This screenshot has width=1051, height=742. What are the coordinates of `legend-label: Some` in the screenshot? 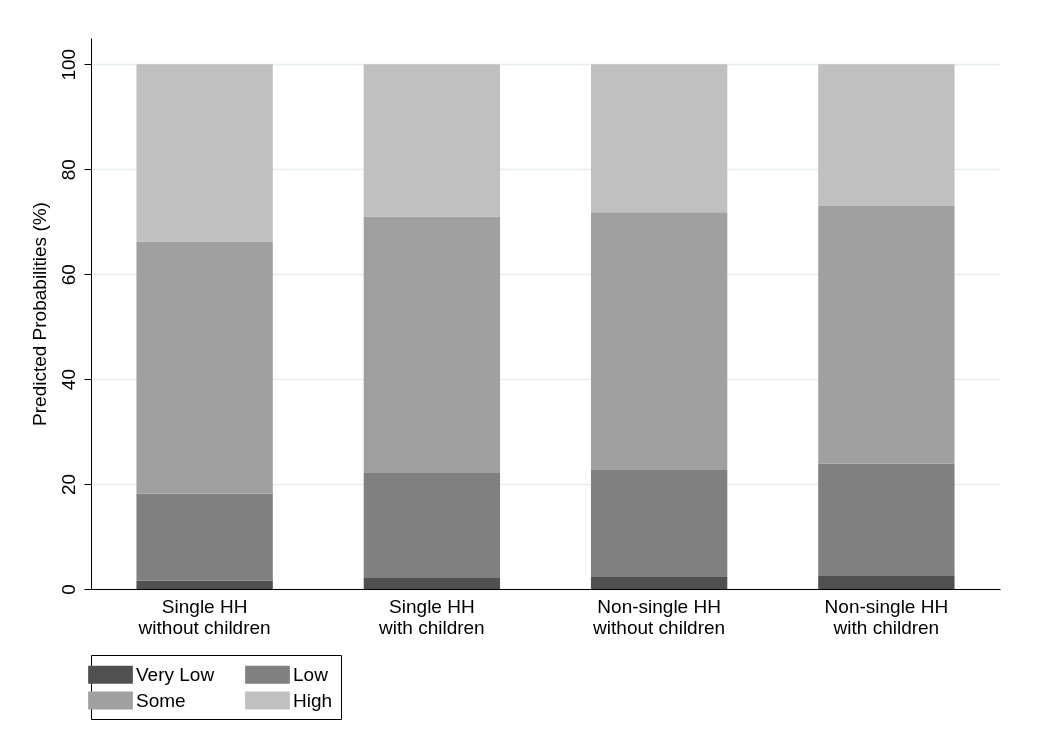 It's located at (161, 700).